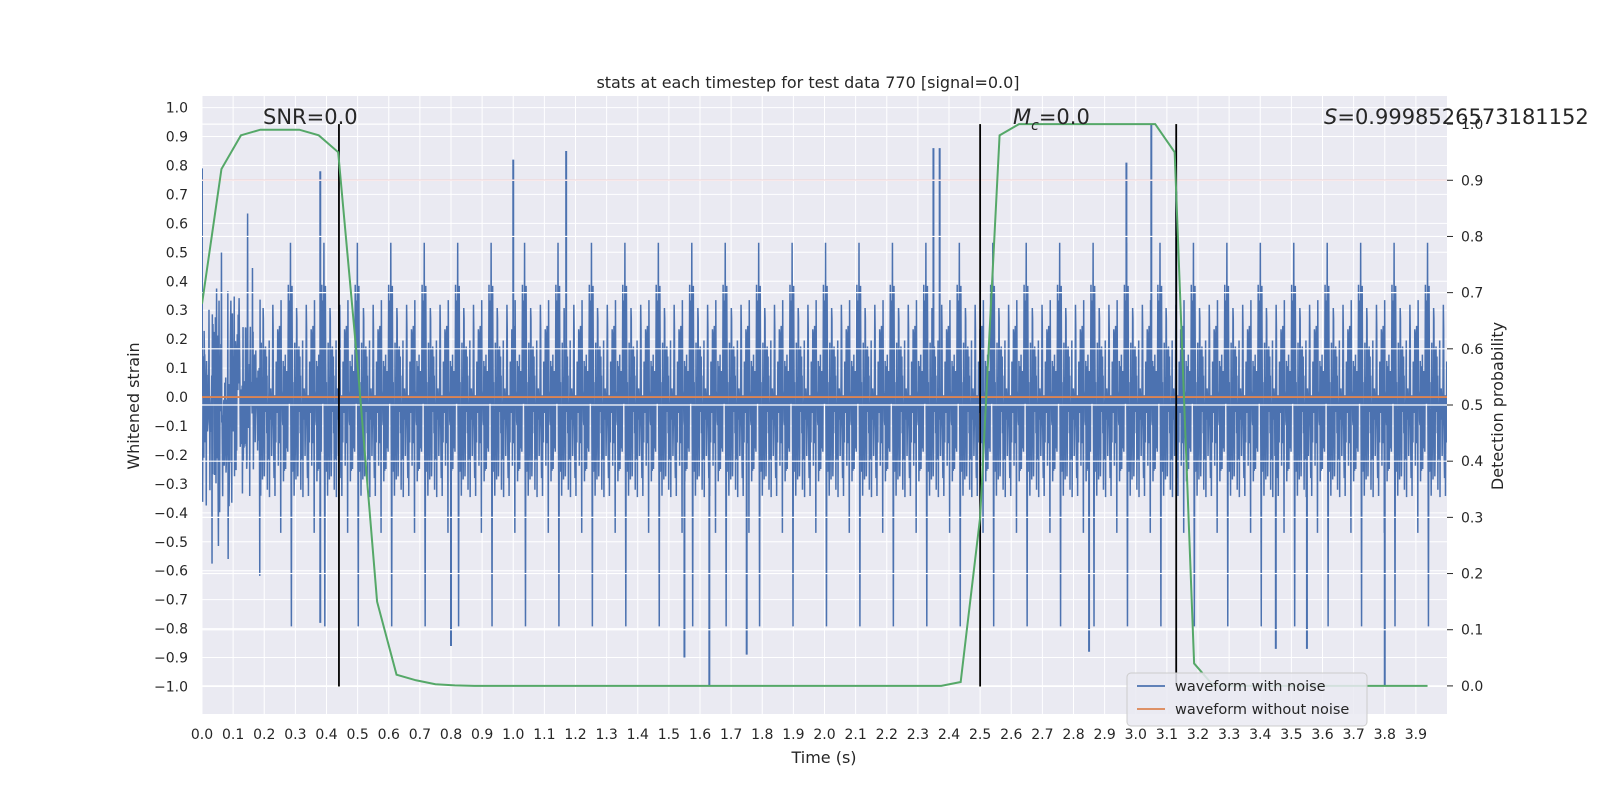 This screenshot has width=1600, height=800. I want to click on y-tick-label: 0.6, so click(177, 224).